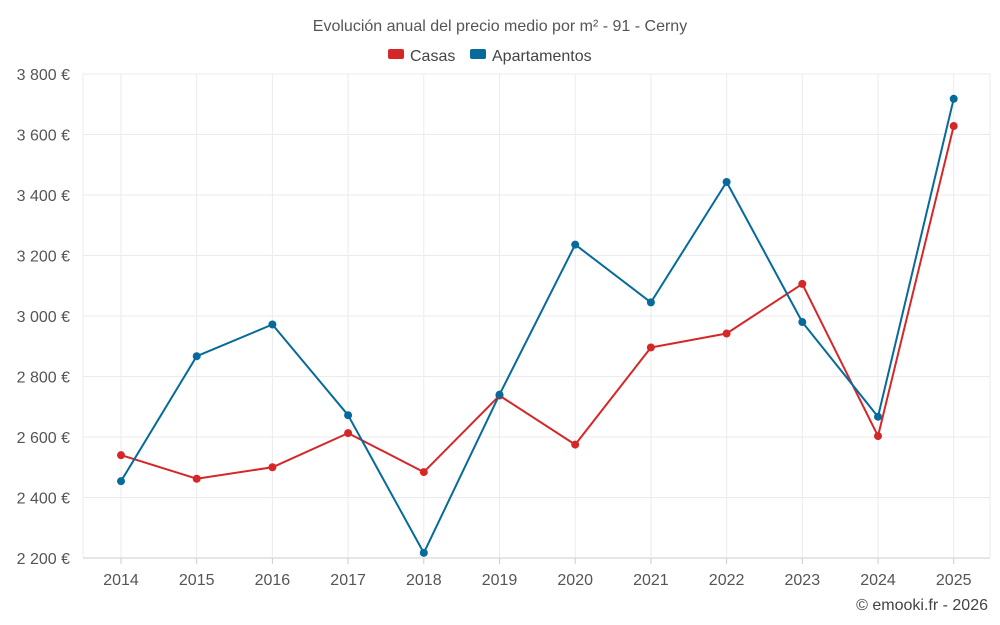 Image resolution: width=1000 pixels, height=625 pixels. What do you see at coordinates (802, 322) in the screenshot?
I see `point-apartamentos-2023` at bounding box center [802, 322].